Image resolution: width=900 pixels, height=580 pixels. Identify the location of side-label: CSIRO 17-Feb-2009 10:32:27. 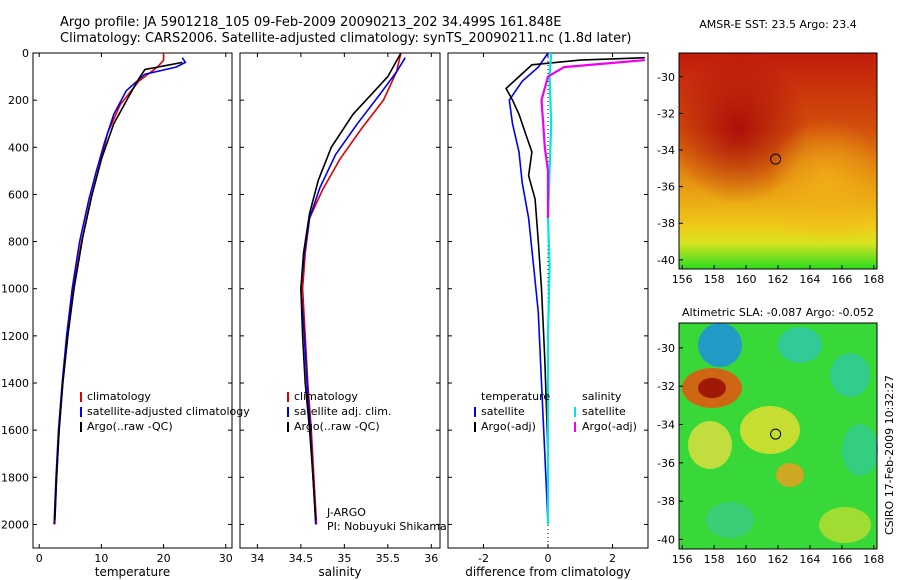
(889, 455).